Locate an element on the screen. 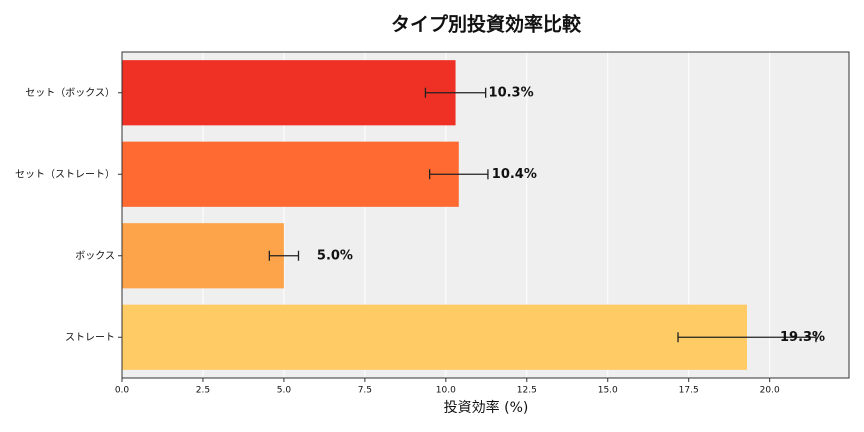 The width and height of the screenshot is (864, 432). x-tick-label: 5.0 is located at coordinates (284, 391).